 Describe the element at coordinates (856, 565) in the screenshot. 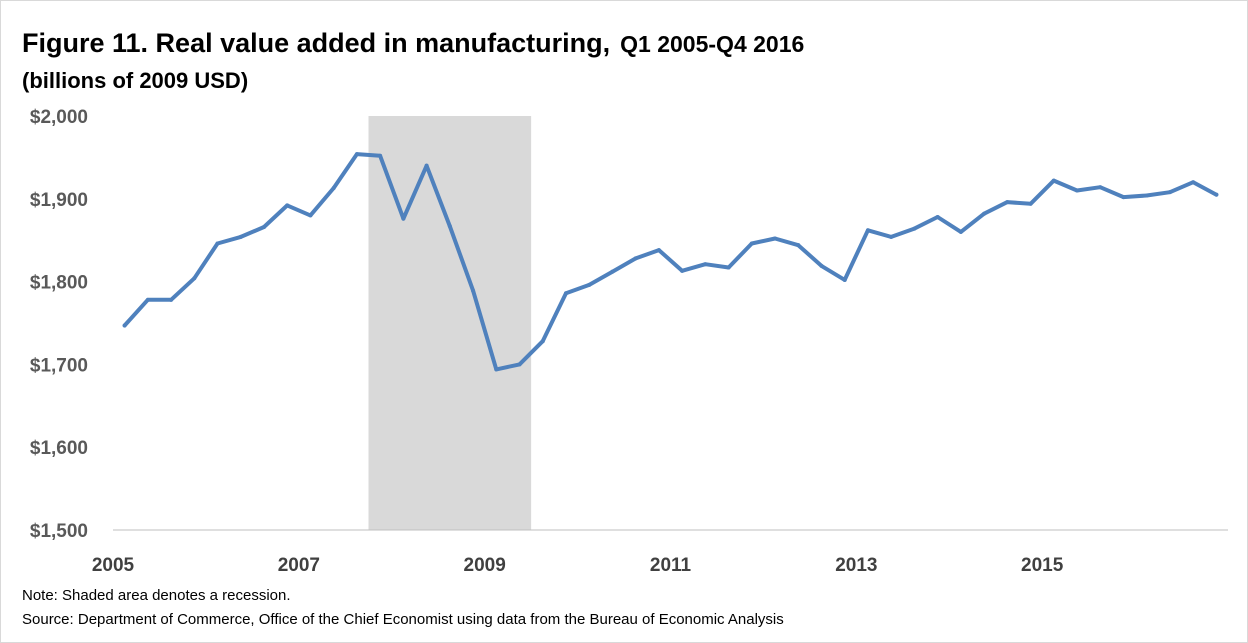

I see `x-tick-label: 2013` at that location.